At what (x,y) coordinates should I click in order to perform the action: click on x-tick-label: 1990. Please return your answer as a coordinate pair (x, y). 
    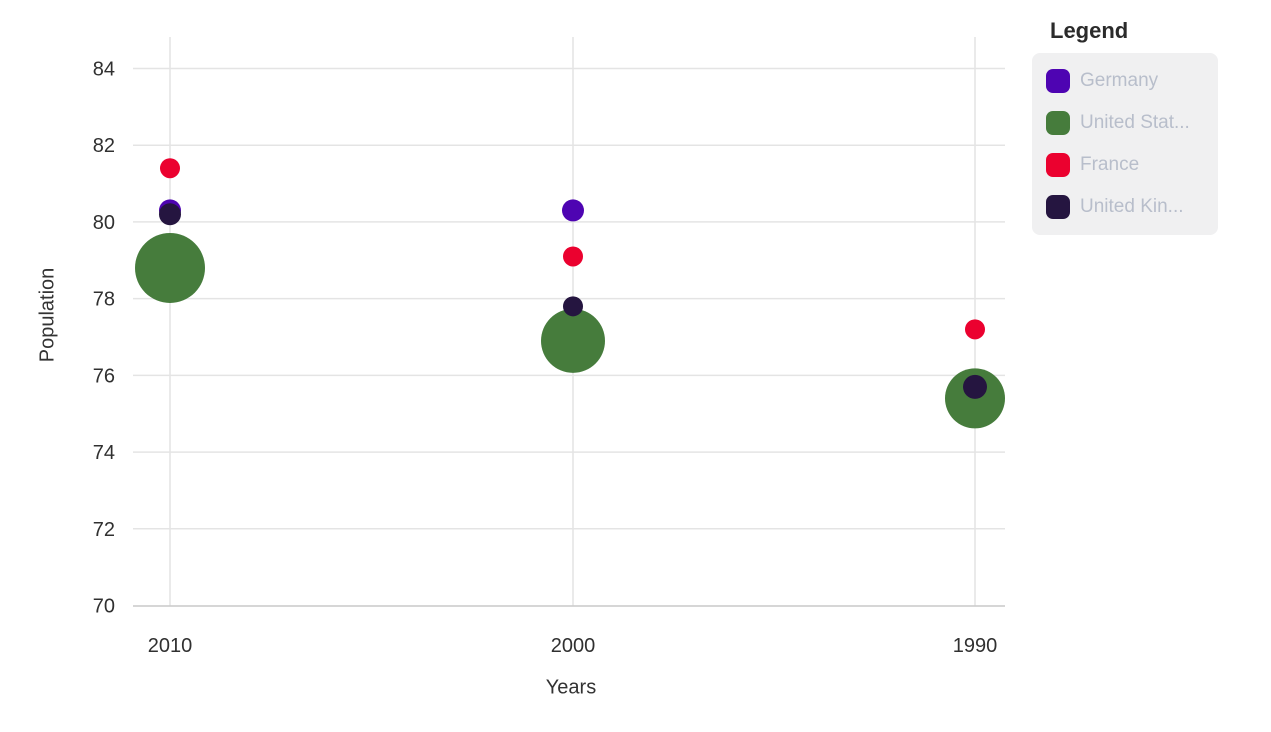
    Looking at the image, I should click on (975, 646).